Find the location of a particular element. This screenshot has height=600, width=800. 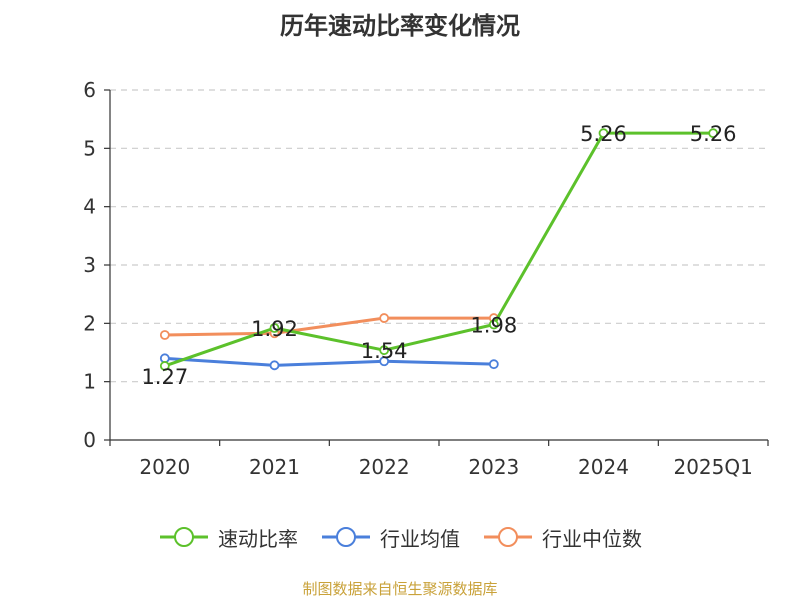

legend: 速动比率 行业均值 行业中位数 is located at coordinates (400, 537).